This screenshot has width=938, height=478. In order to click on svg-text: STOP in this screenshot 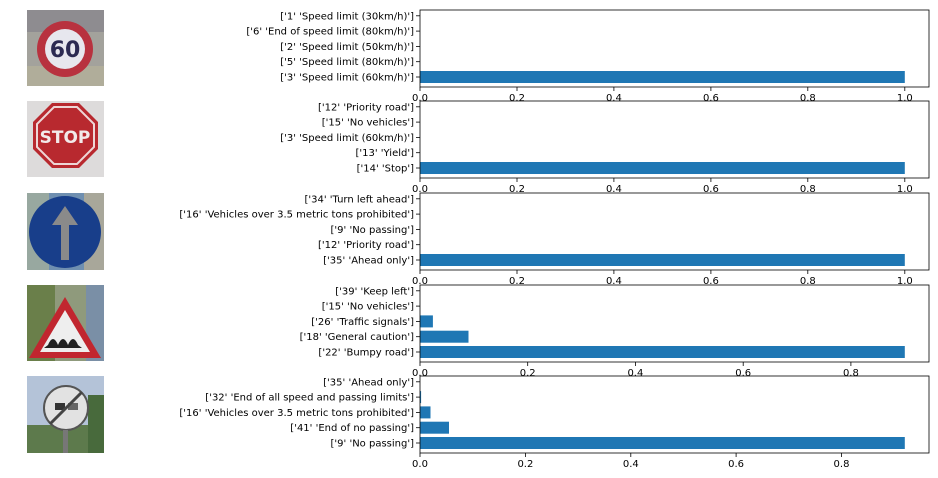, I will do `click(65, 138)`.